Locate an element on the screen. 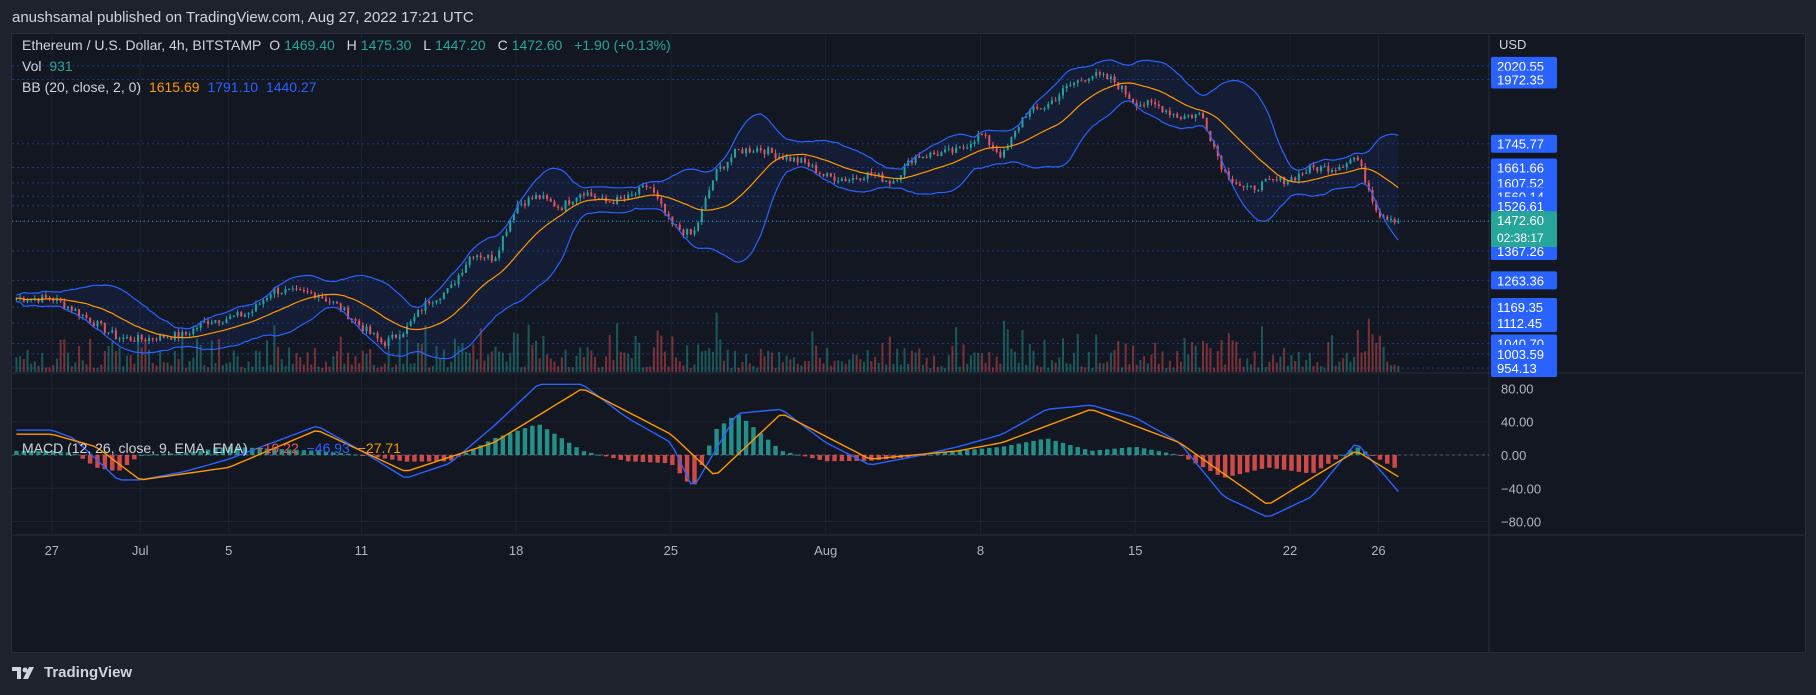  price-tick-bg is located at coordinates (1524, 79).